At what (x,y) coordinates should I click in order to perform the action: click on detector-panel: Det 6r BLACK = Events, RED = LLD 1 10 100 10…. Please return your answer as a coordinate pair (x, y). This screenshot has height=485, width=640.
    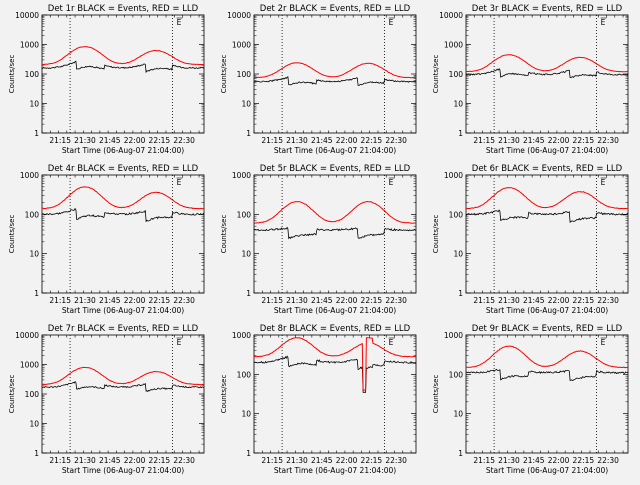
    Looking at the image, I should click on (530, 239).